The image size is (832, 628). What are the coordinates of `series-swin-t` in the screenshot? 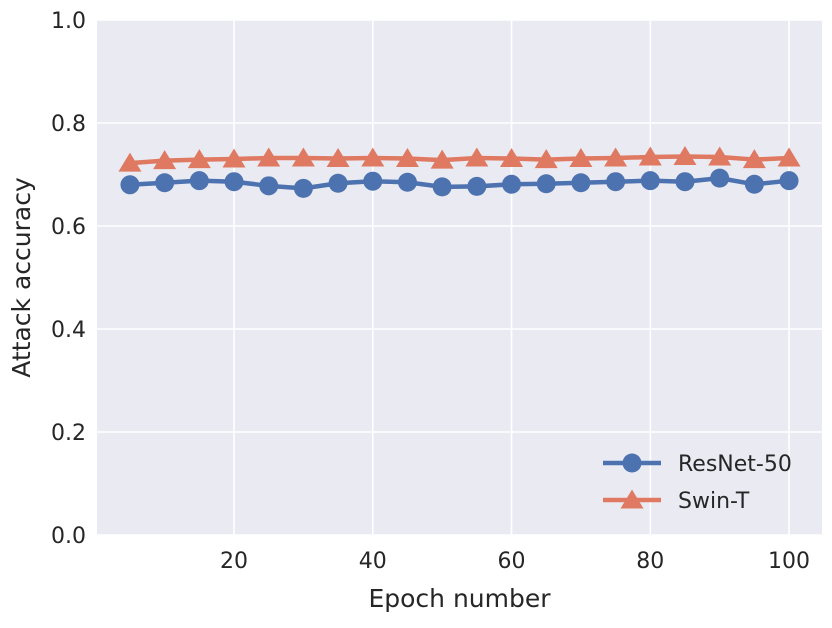 It's located at (459, 158).